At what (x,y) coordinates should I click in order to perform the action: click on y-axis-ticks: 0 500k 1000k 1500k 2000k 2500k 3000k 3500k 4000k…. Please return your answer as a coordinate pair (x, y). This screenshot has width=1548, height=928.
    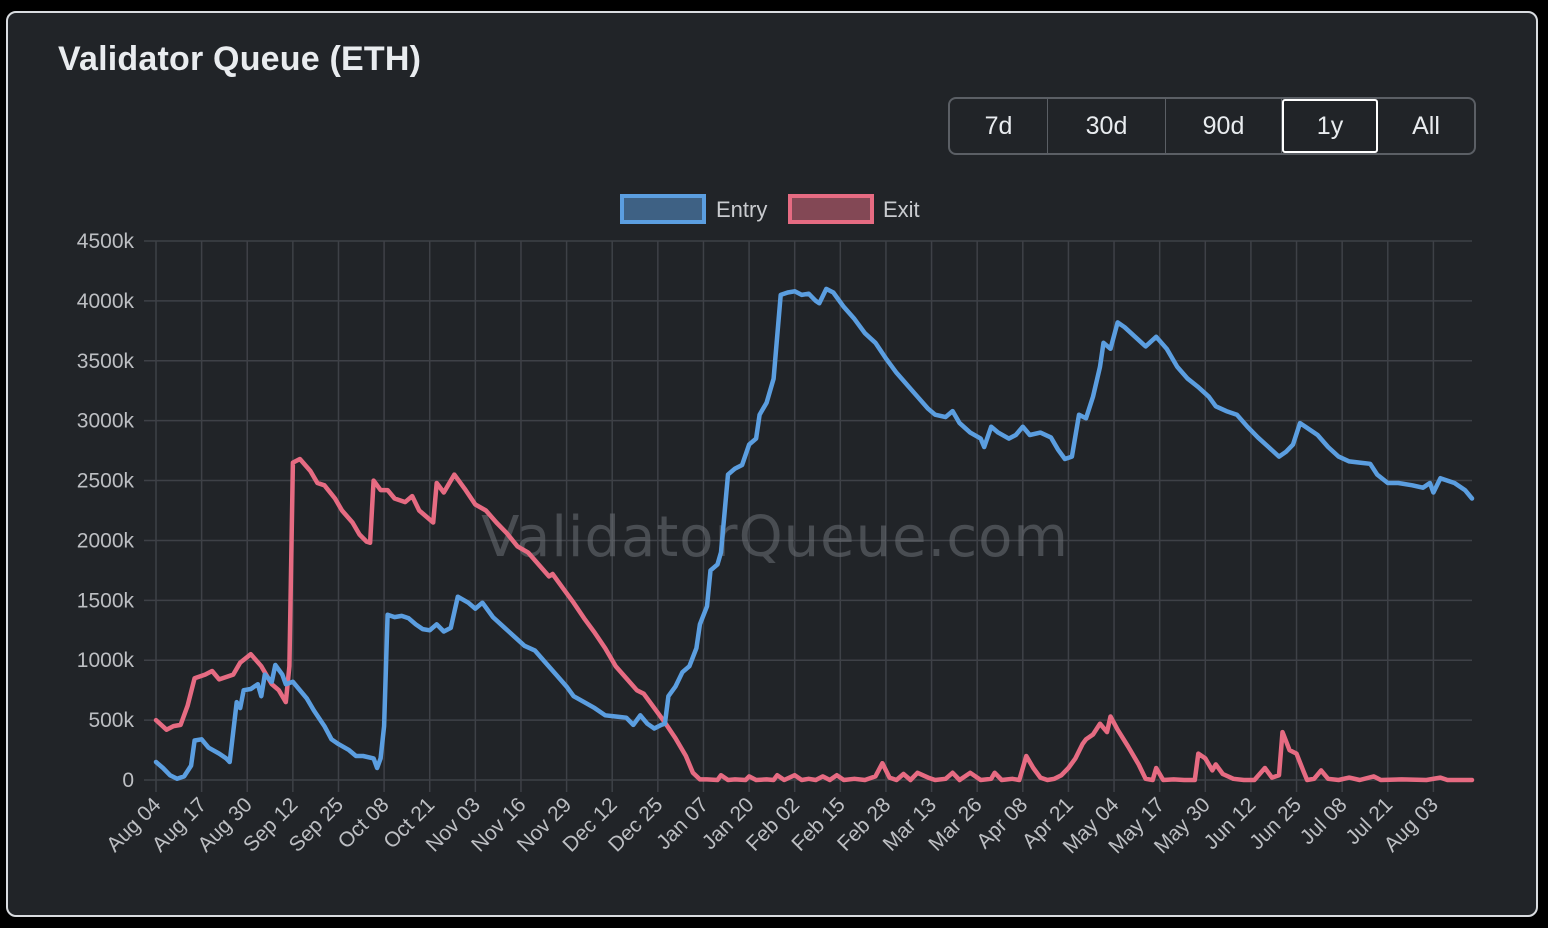
    Looking at the image, I should click on (106, 511).